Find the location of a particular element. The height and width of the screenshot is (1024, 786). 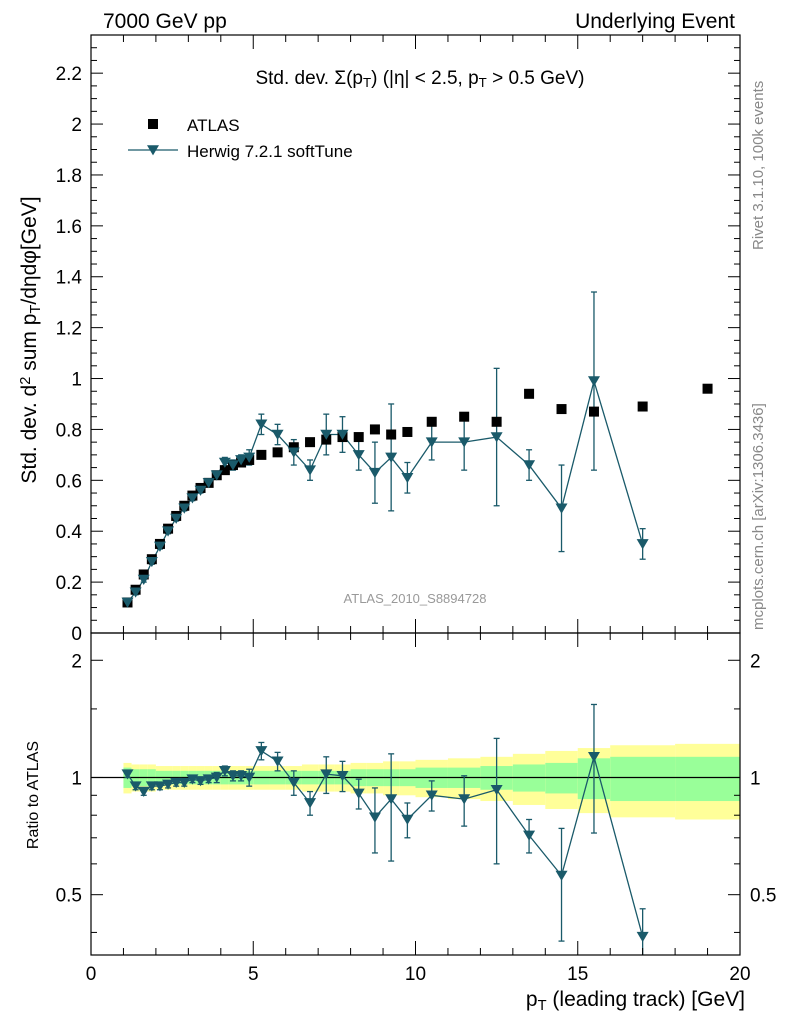

ratio-y-tick-label: 2 is located at coordinates (76, 661).